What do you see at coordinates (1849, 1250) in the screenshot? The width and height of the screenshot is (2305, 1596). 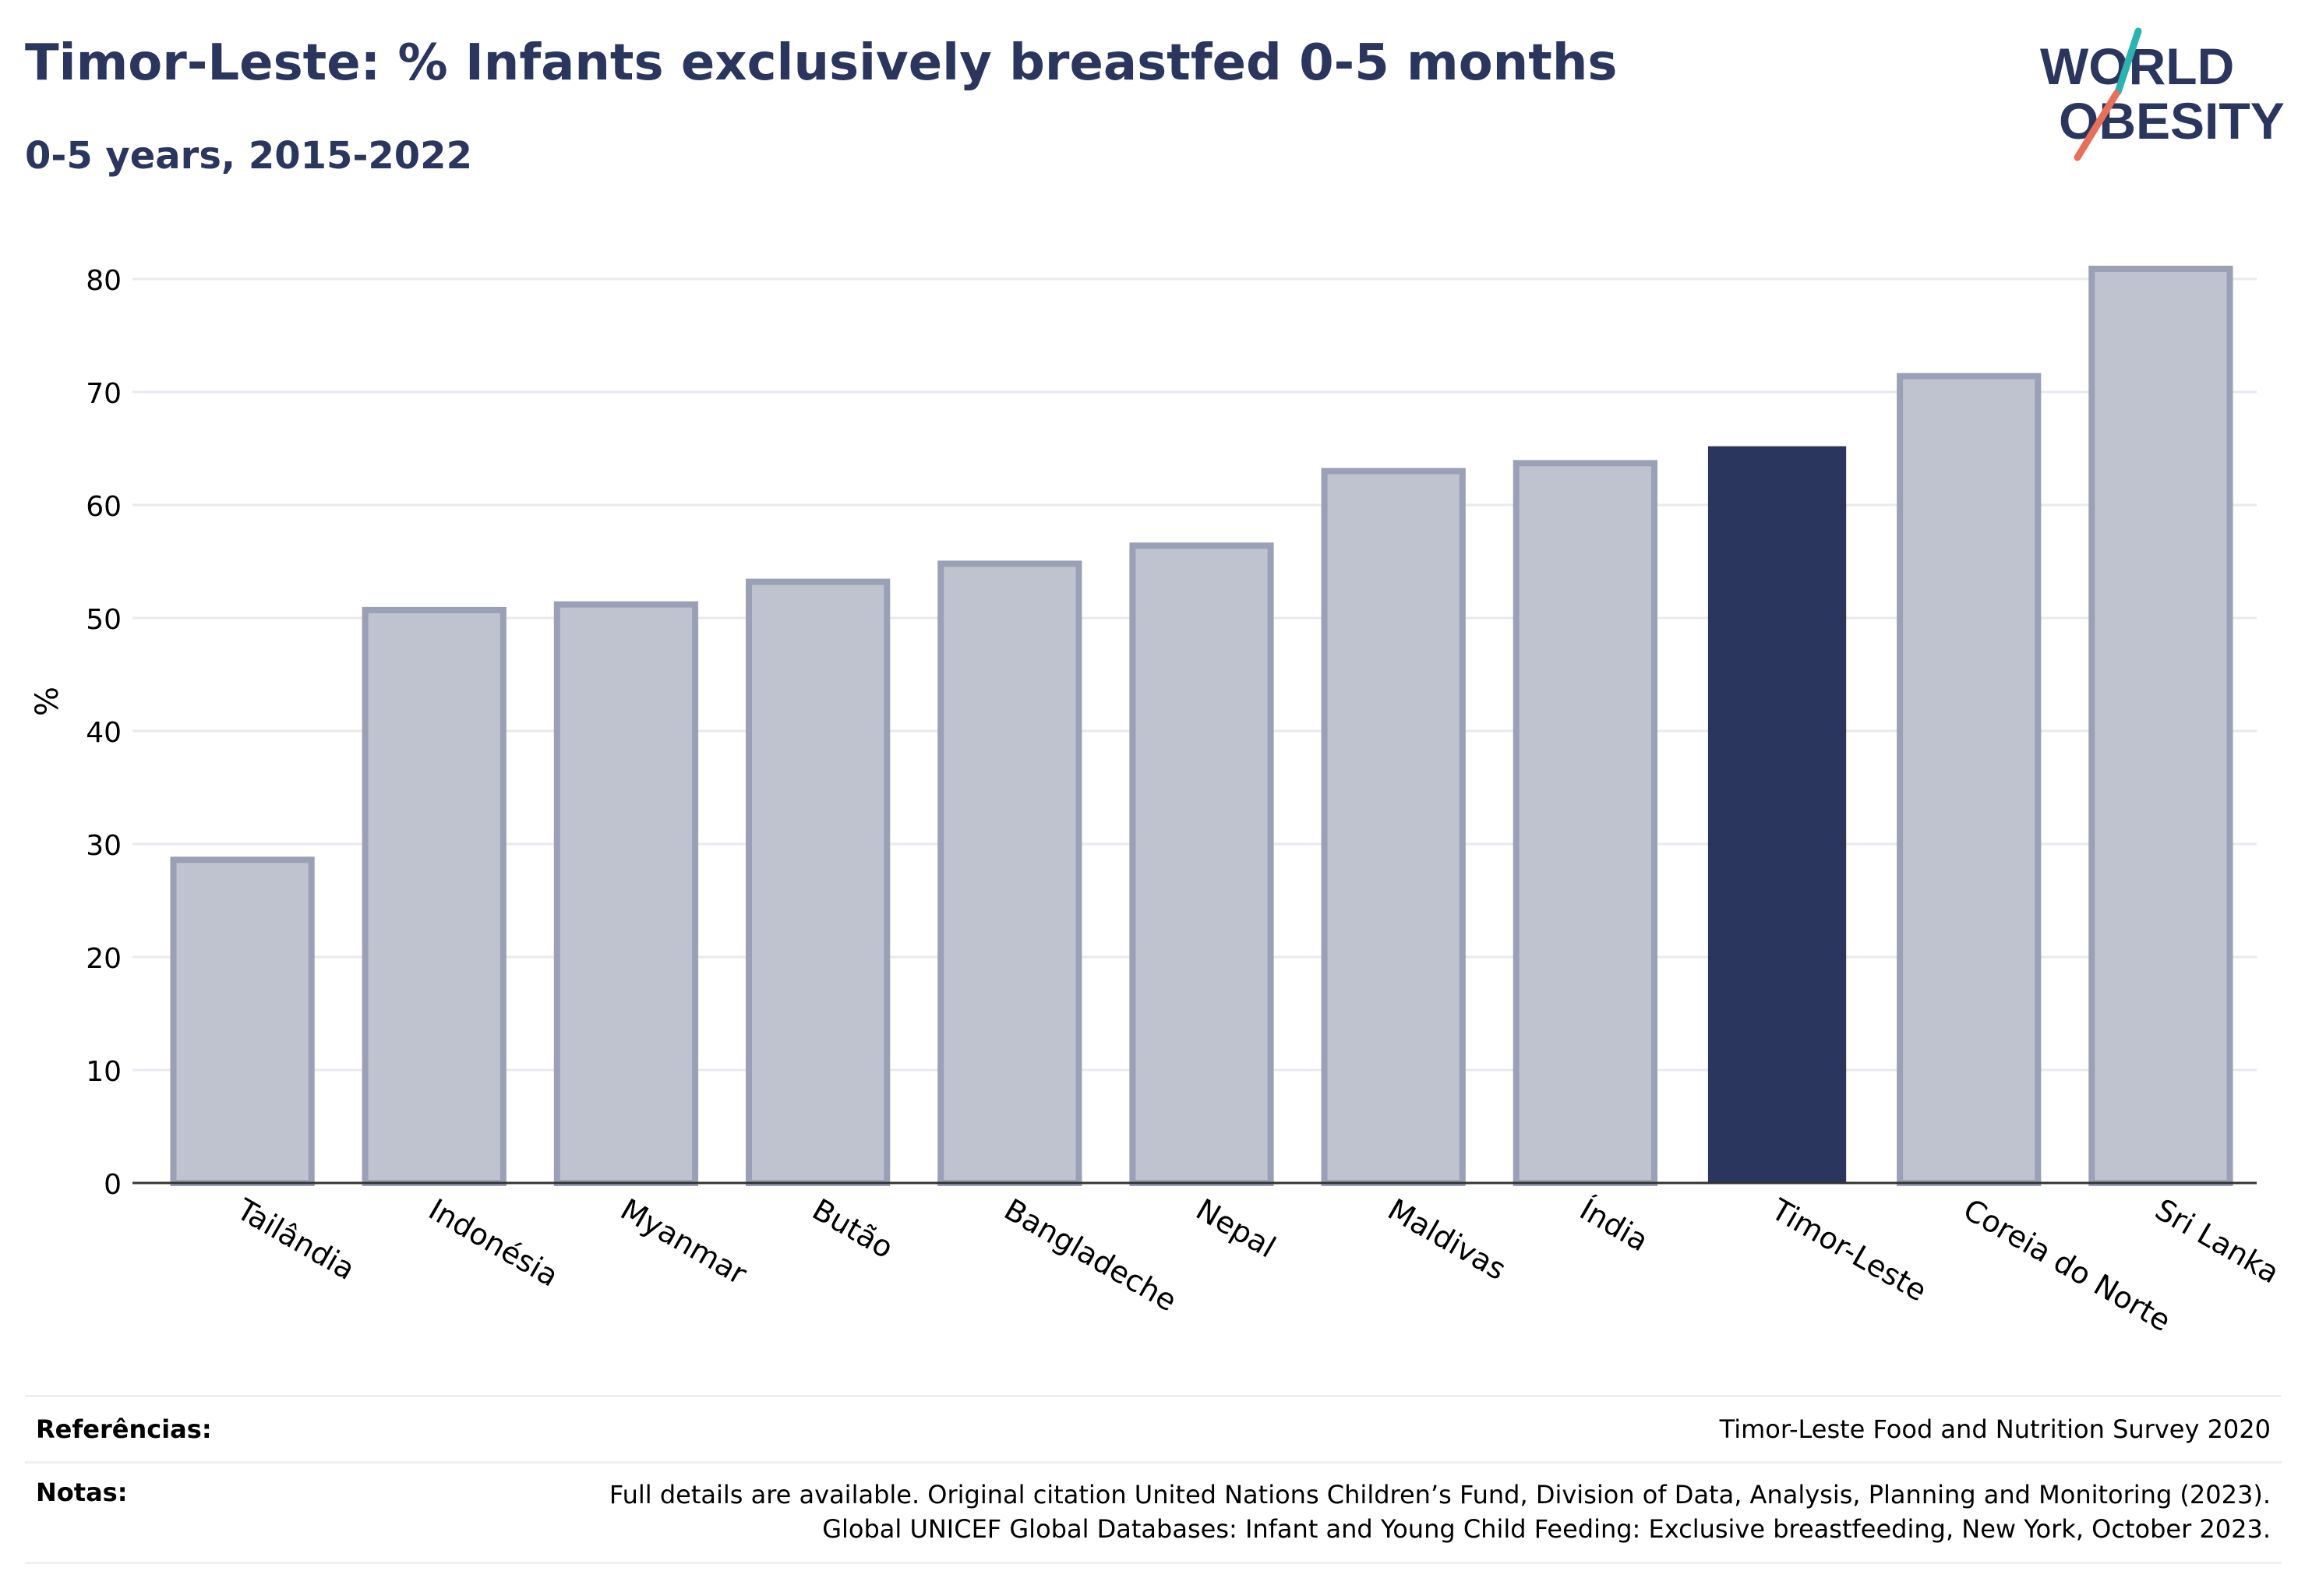 I see `x-tick-label: Timor-Leste` at bounding box center [1849, 1250].